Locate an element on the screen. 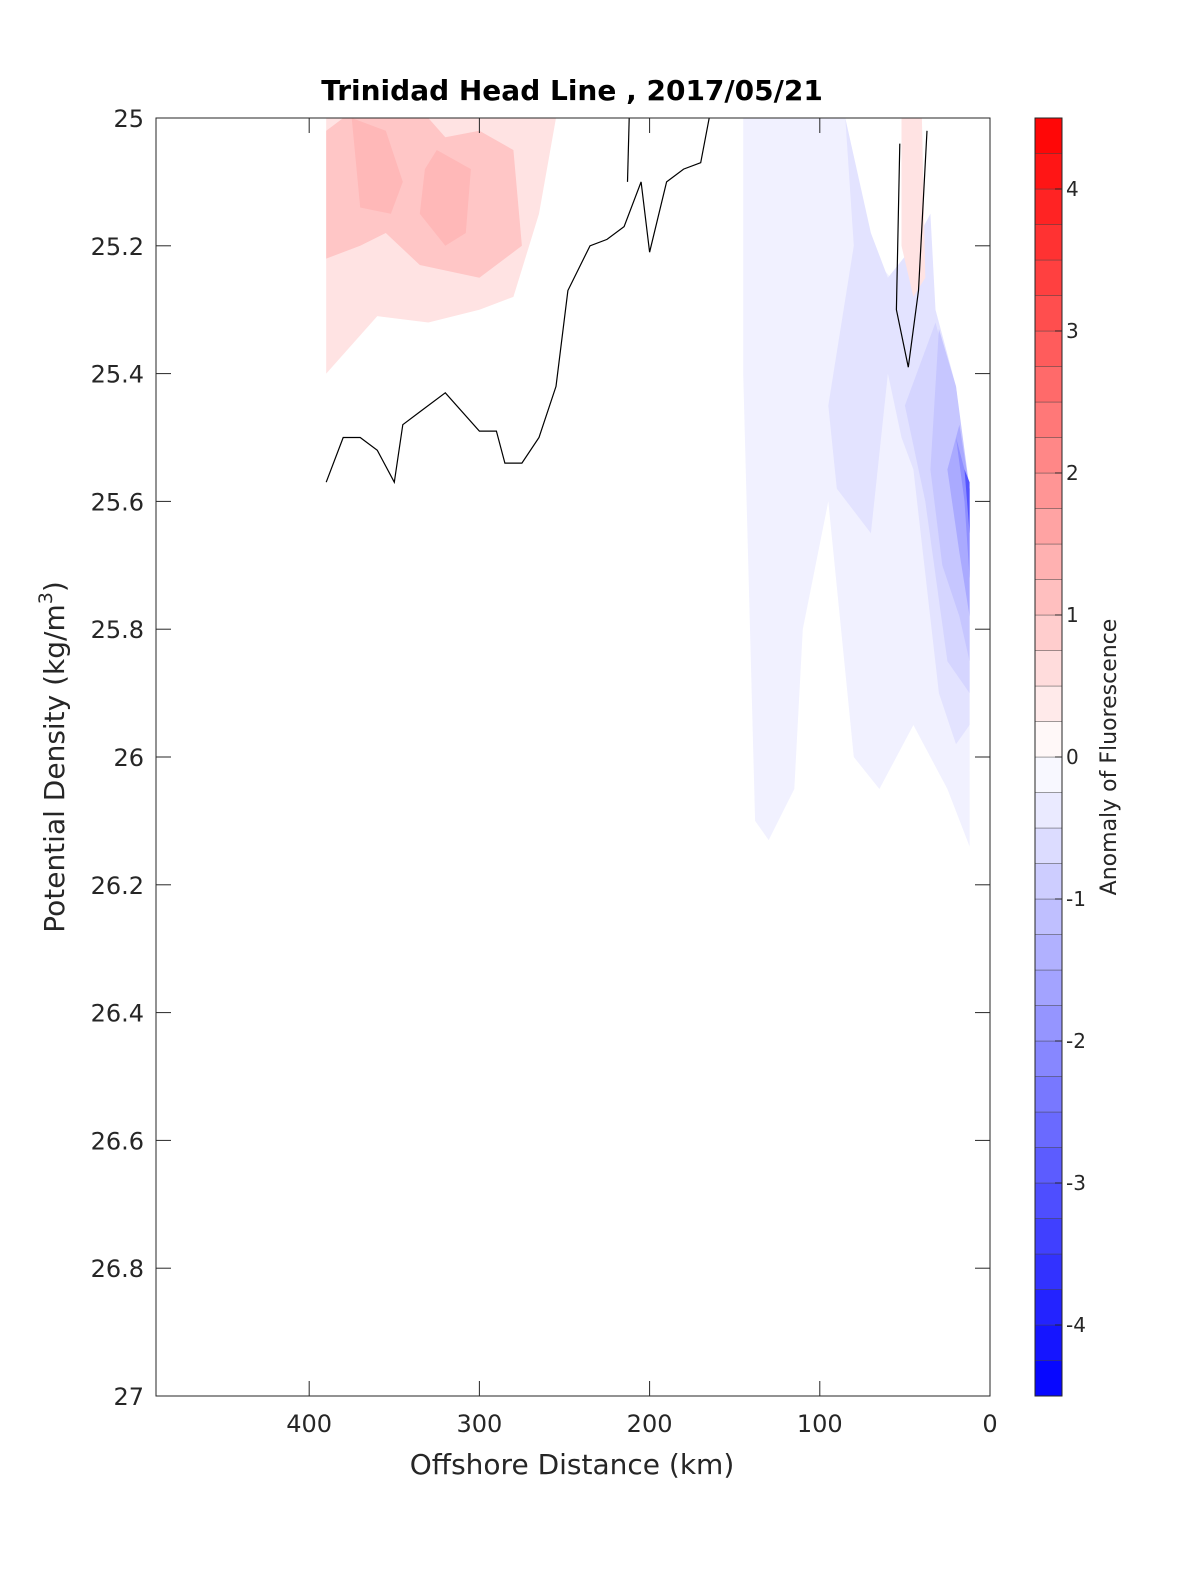 The width and height of the screenshot is (1200, 1575). y-tick-label: 26.2 is located at coordinates (117, 886).